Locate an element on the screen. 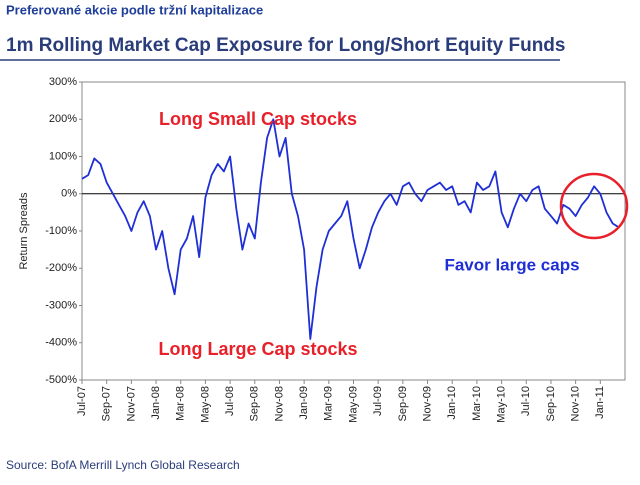 Image resolution: width=640 pixels, height=485 pixels. y-axis-label: Return Spreads is located at coordinates (24, 231).